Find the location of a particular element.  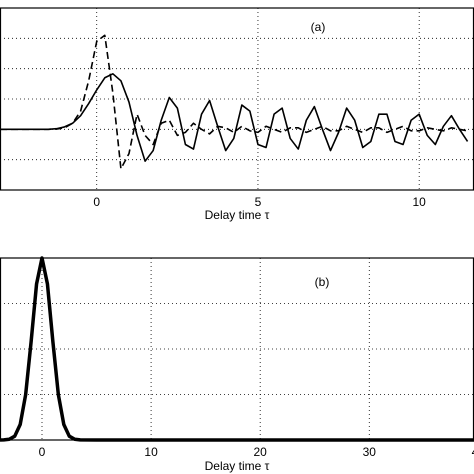

x-tick-label: 20 is located at coordinates (261, 452).